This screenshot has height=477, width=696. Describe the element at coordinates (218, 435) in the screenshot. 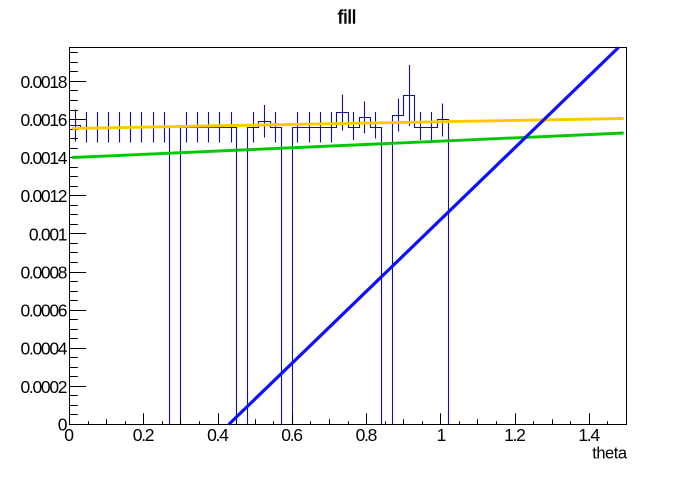

I see `svg-text: 0.4` at that location.